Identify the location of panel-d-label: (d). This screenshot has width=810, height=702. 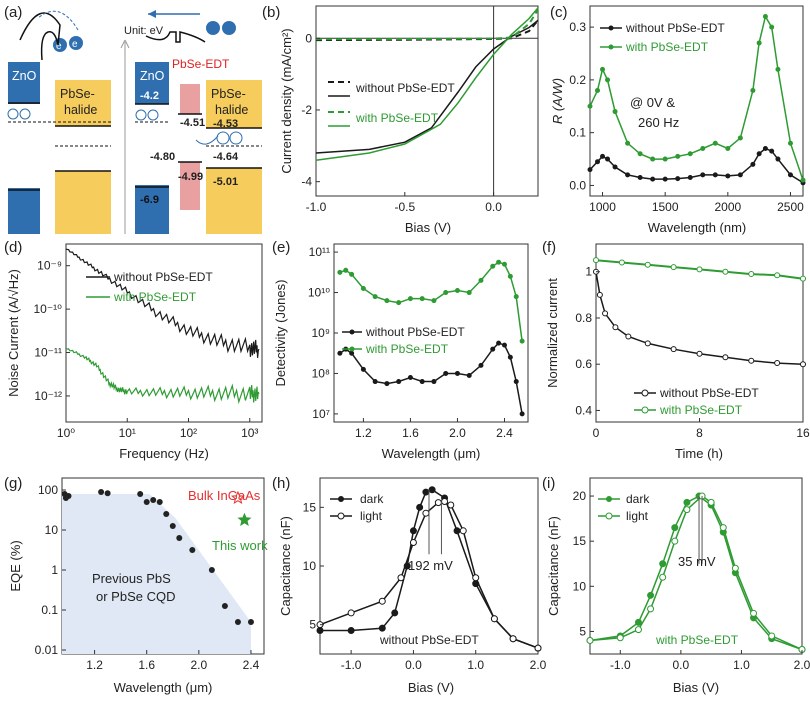
(13, 247).